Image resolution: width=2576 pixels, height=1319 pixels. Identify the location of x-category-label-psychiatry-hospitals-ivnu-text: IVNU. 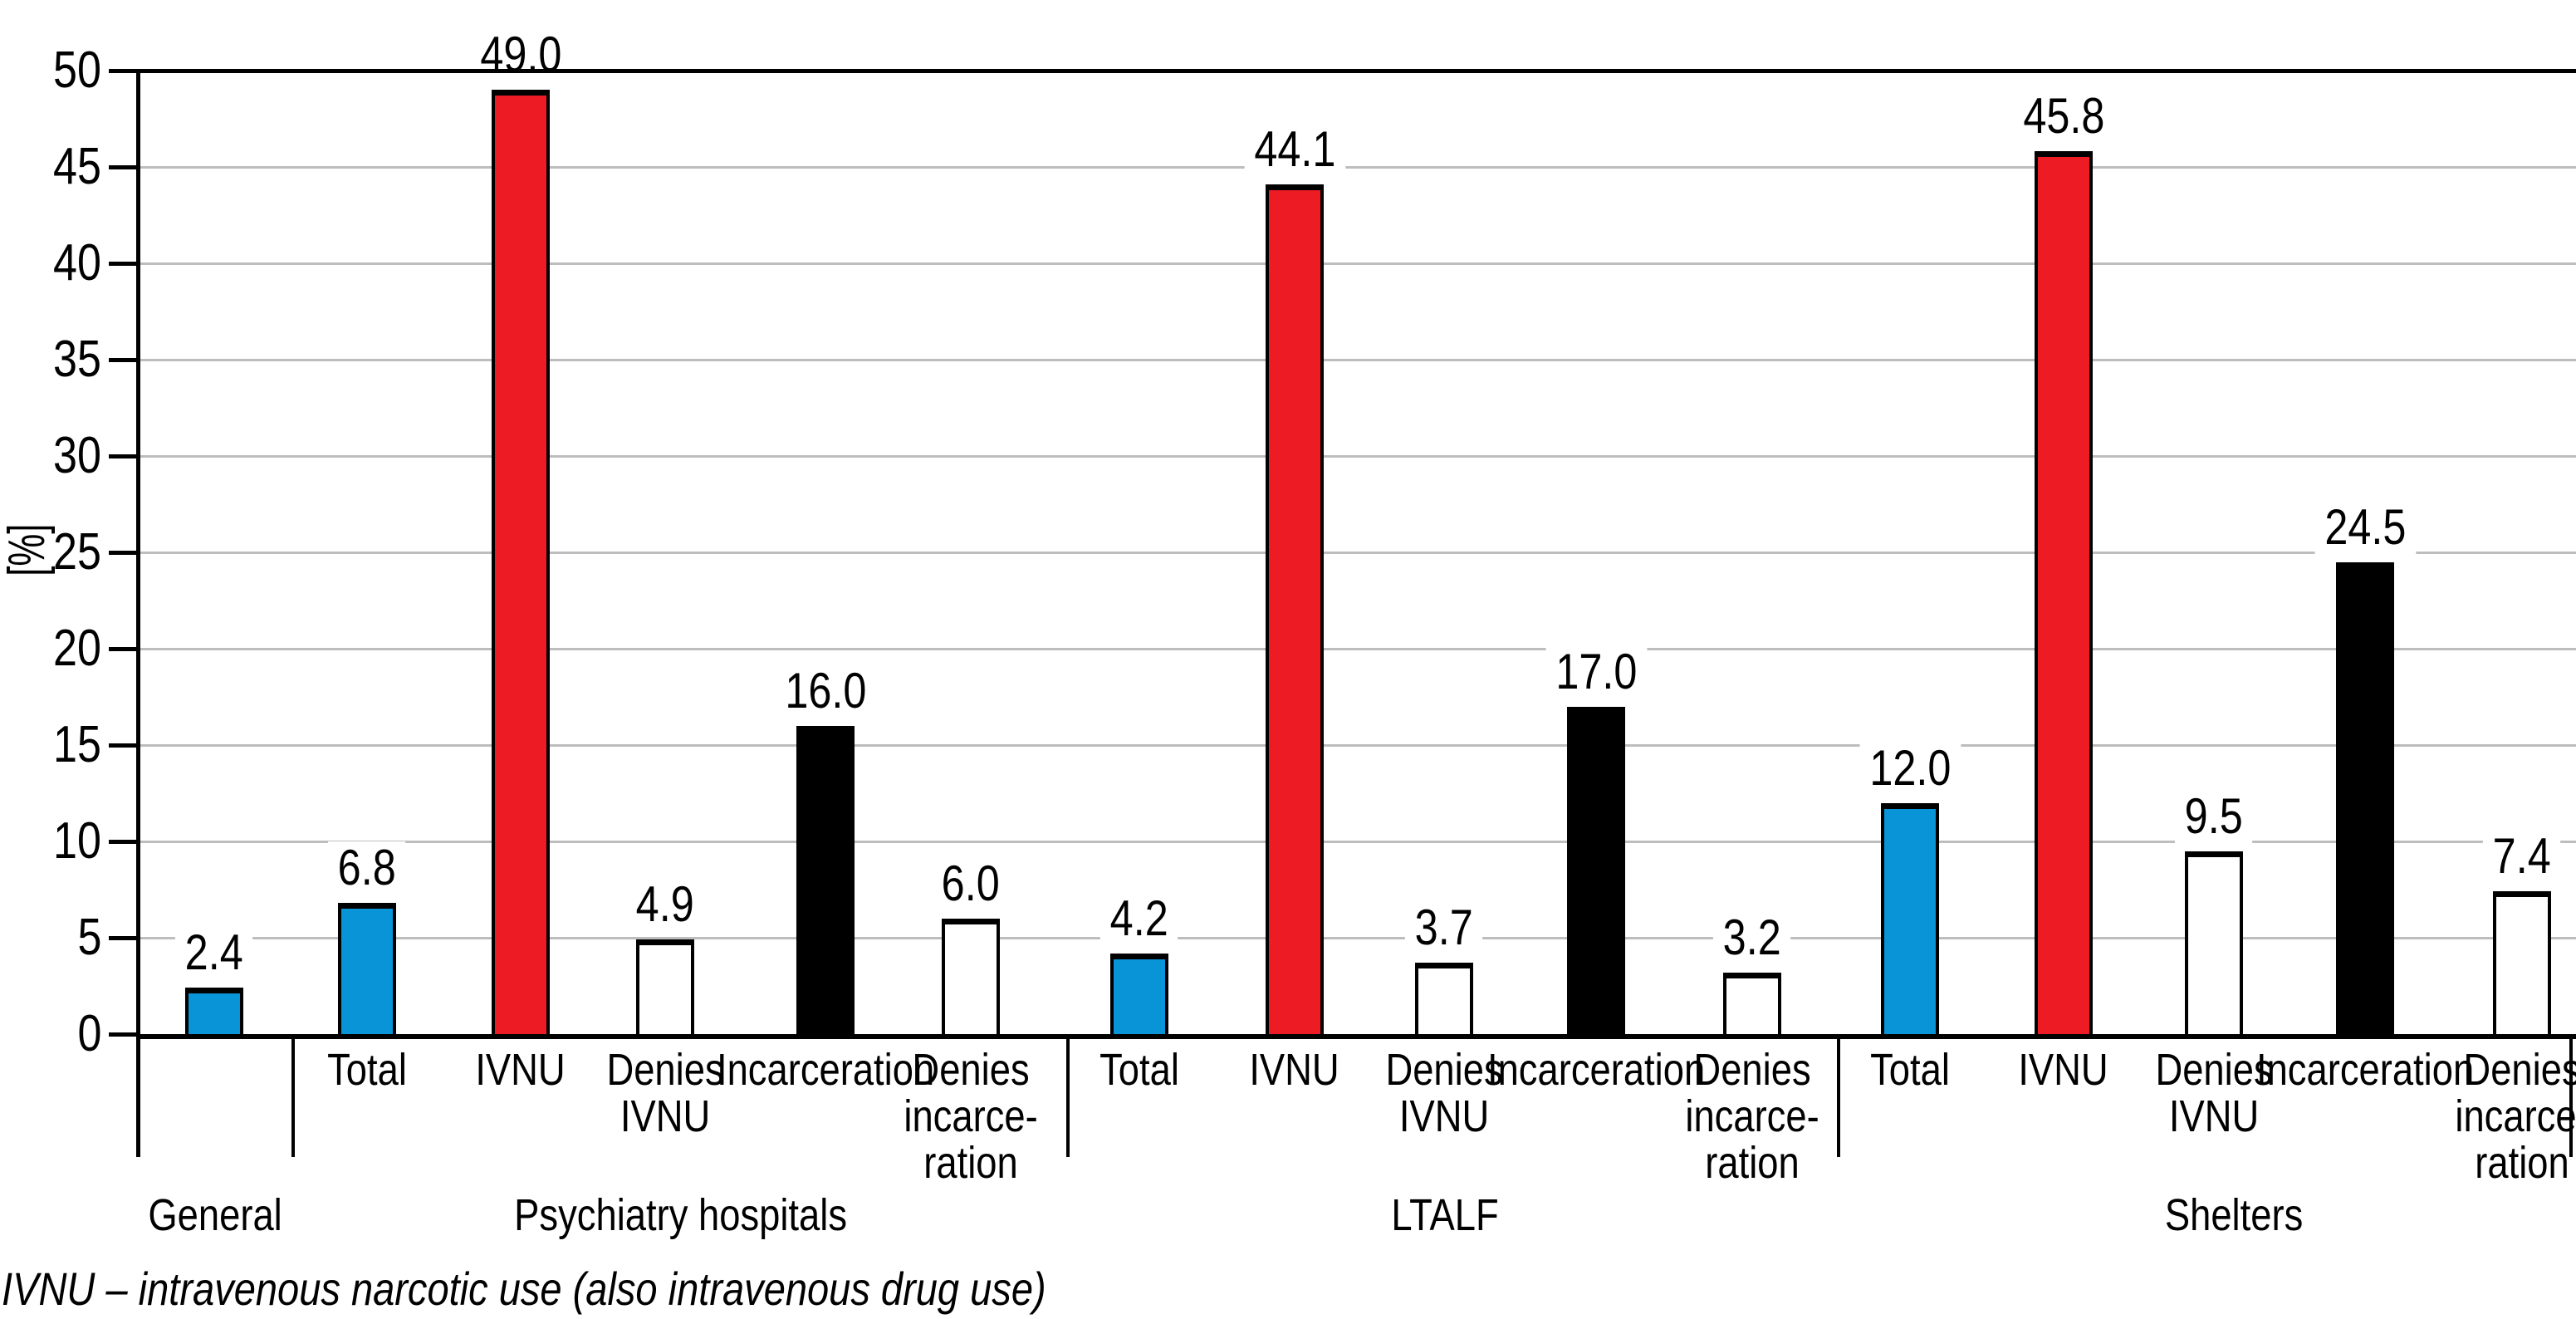
(520, 1070).